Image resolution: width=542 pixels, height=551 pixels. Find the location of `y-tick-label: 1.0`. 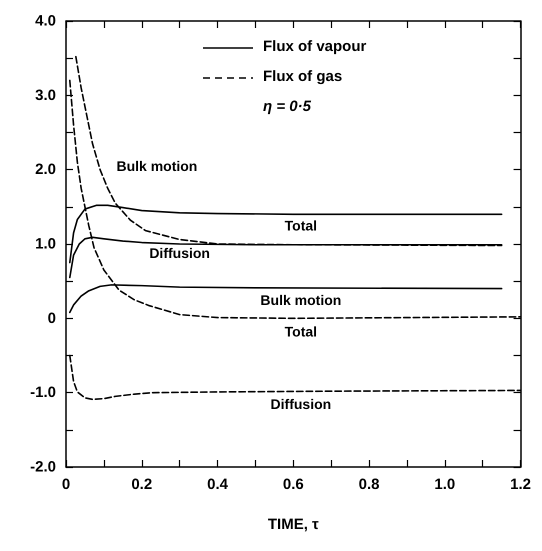

y-tick-label: 1.0 is located at coordinates (45, 244).